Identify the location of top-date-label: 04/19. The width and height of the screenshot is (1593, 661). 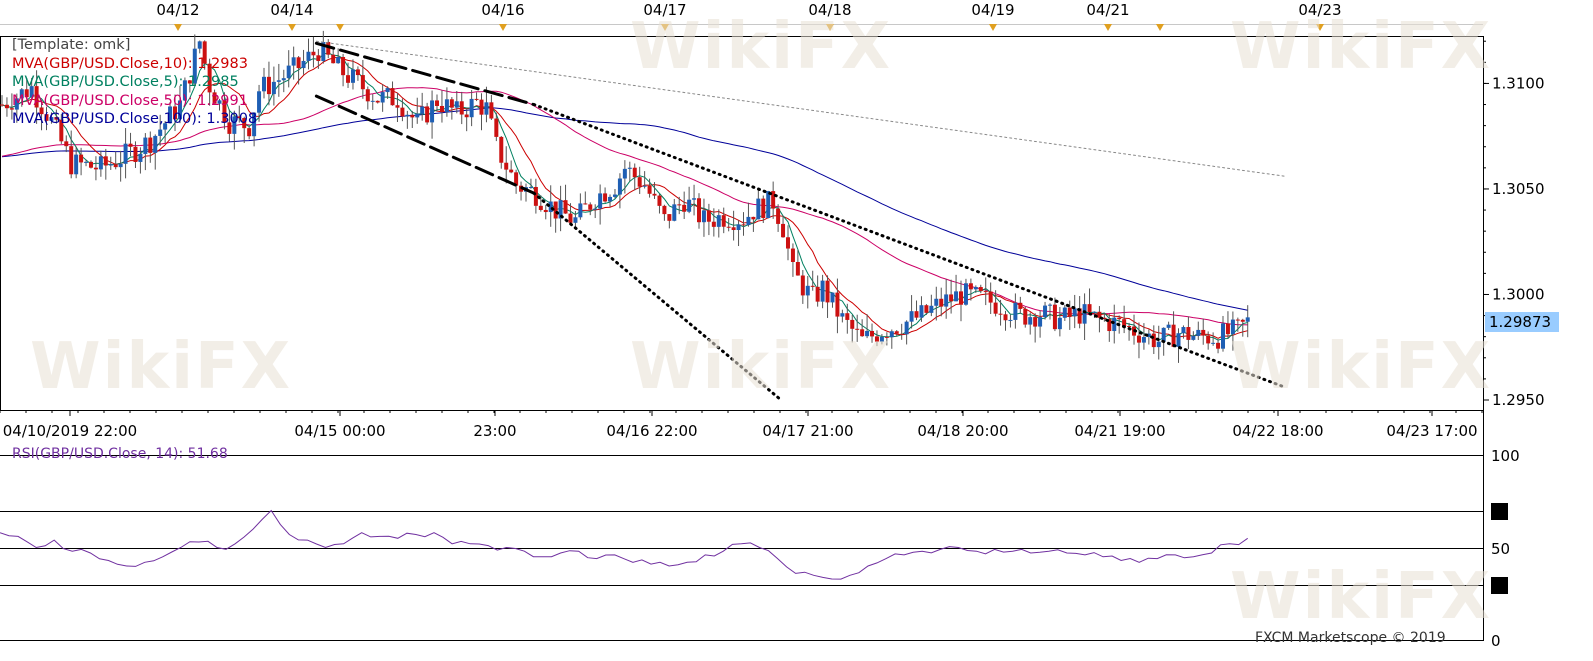
(992, 10).